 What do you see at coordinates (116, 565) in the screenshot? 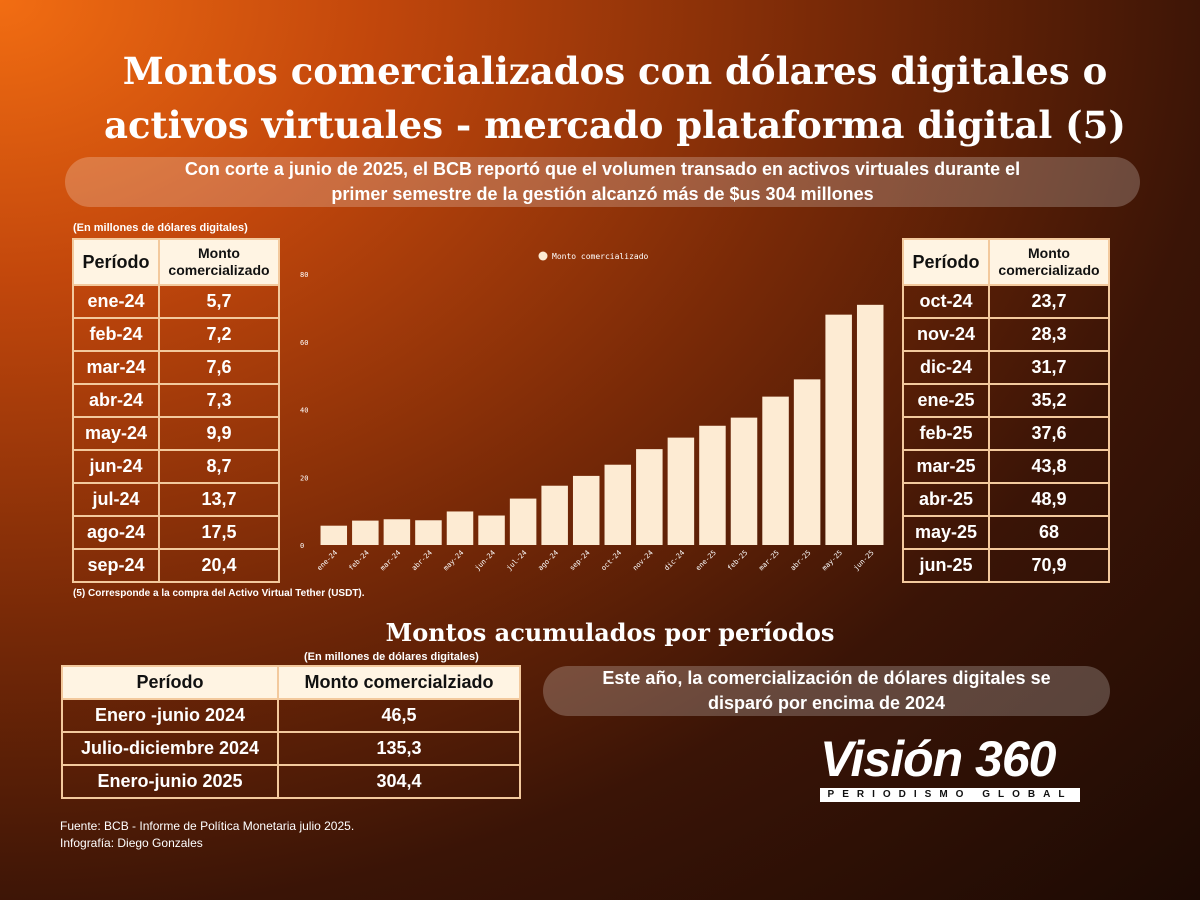
I see `period-cell: sep-24` at bounding box center [116, 565].